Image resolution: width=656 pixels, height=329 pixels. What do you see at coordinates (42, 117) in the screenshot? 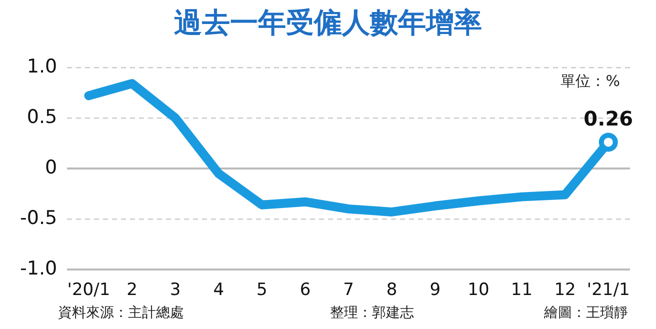
I see `y-tick-label: 0.5` at bounding box center [42, 117].